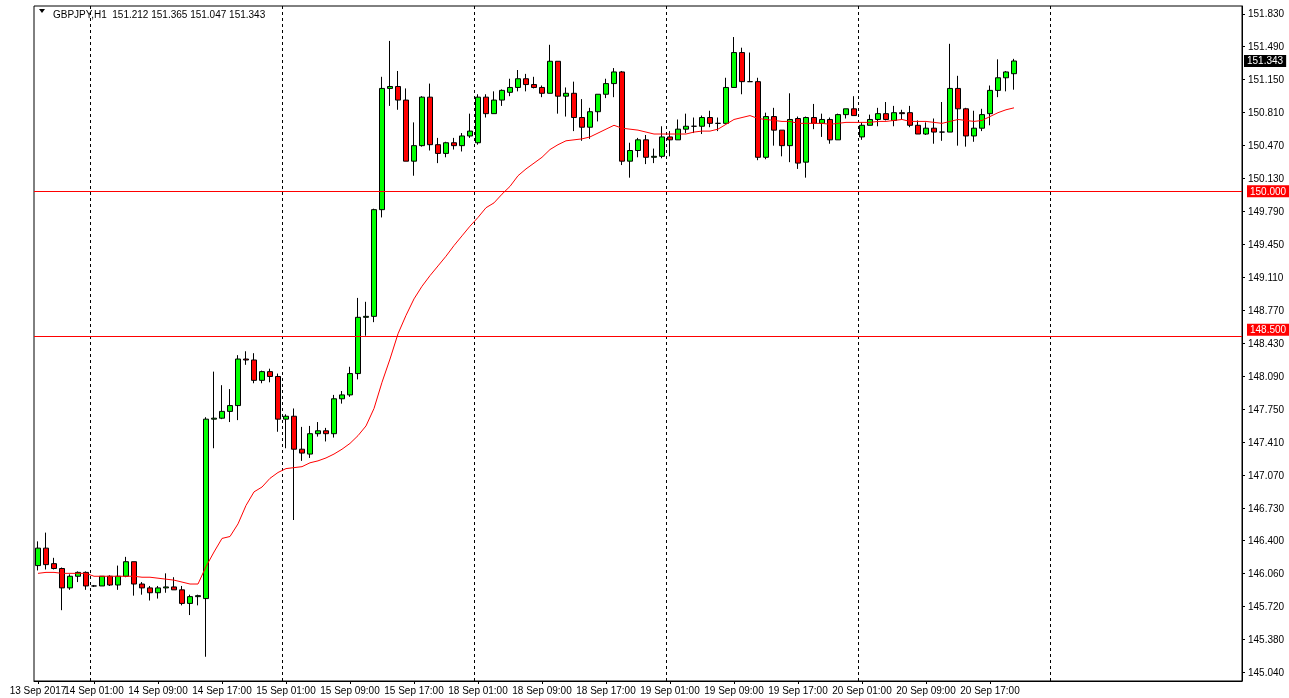 This screenshot has width=1289, height=698. Describe the element at coordinates (38, 690) in the screenshot. I see `x-tick-label: 13 Sep 2017` at that location.